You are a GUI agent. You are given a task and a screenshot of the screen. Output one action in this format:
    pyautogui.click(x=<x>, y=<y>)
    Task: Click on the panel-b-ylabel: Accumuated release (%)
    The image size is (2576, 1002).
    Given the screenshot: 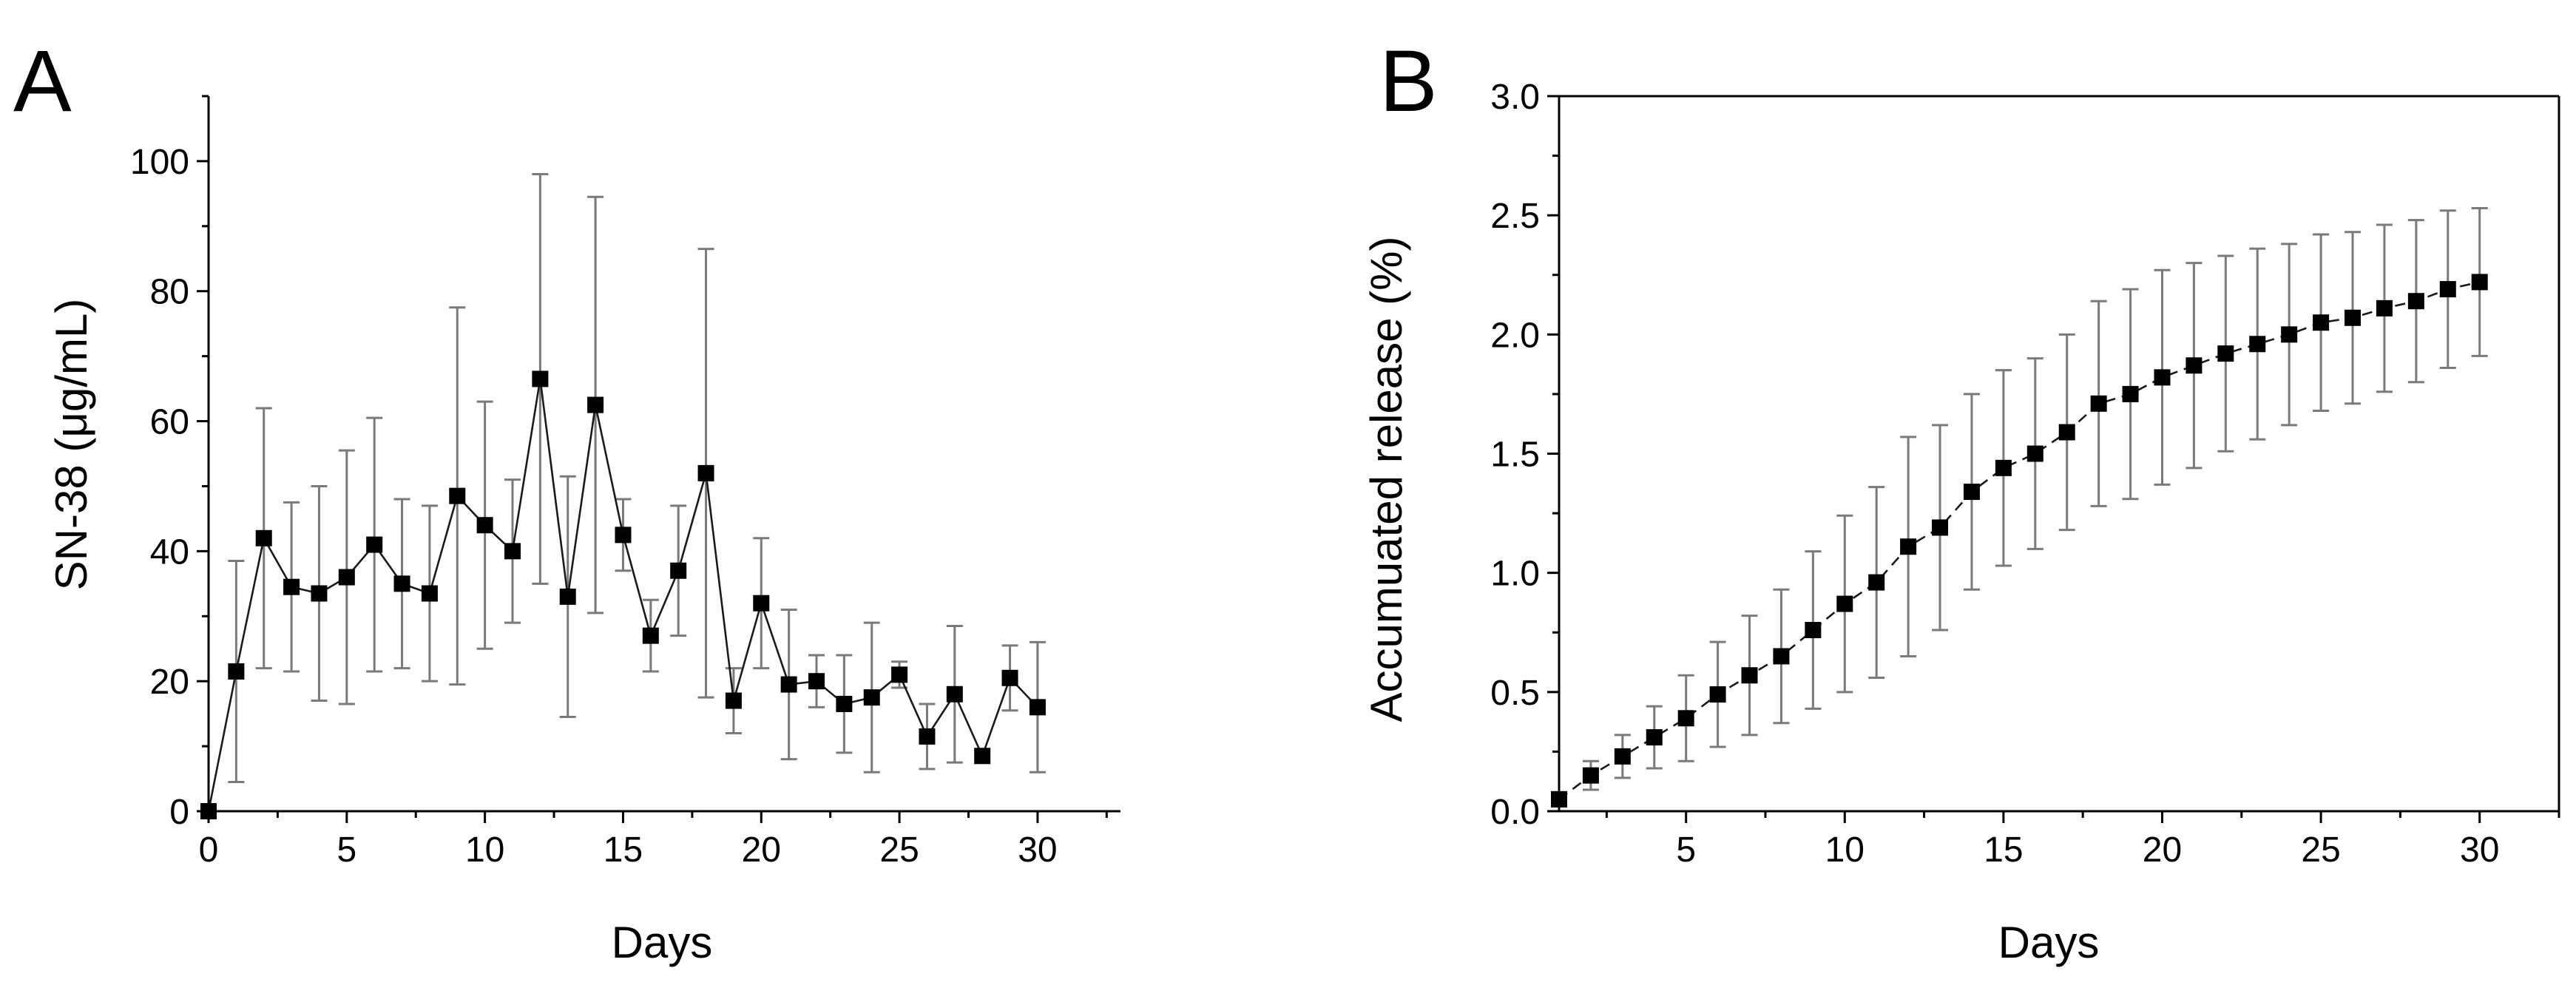 What is the action you would take?
    pyautogui.click(x=1386, y=479)
    